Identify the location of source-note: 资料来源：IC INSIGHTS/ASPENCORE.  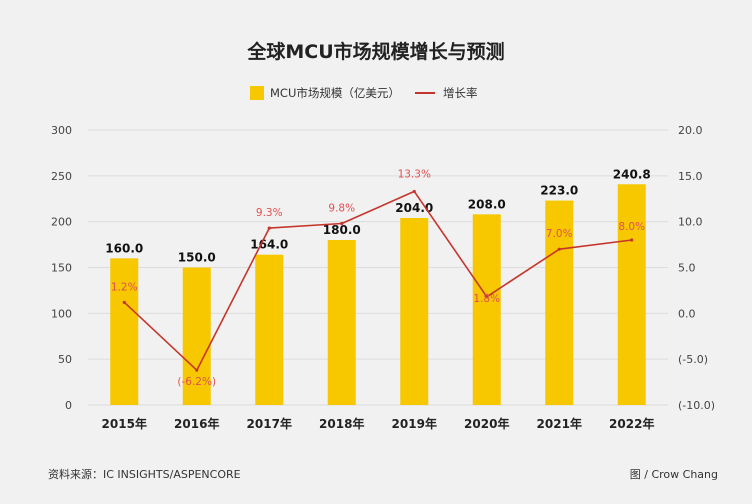
(144, 474).